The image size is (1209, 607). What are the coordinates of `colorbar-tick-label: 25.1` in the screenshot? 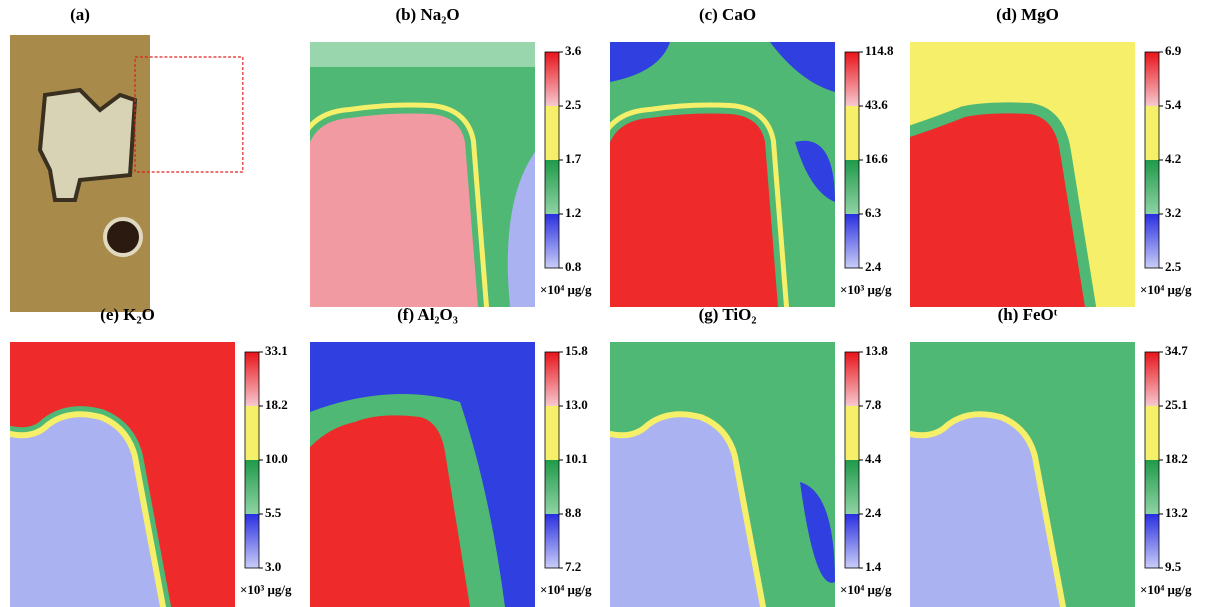 It's located at (1176, 404).